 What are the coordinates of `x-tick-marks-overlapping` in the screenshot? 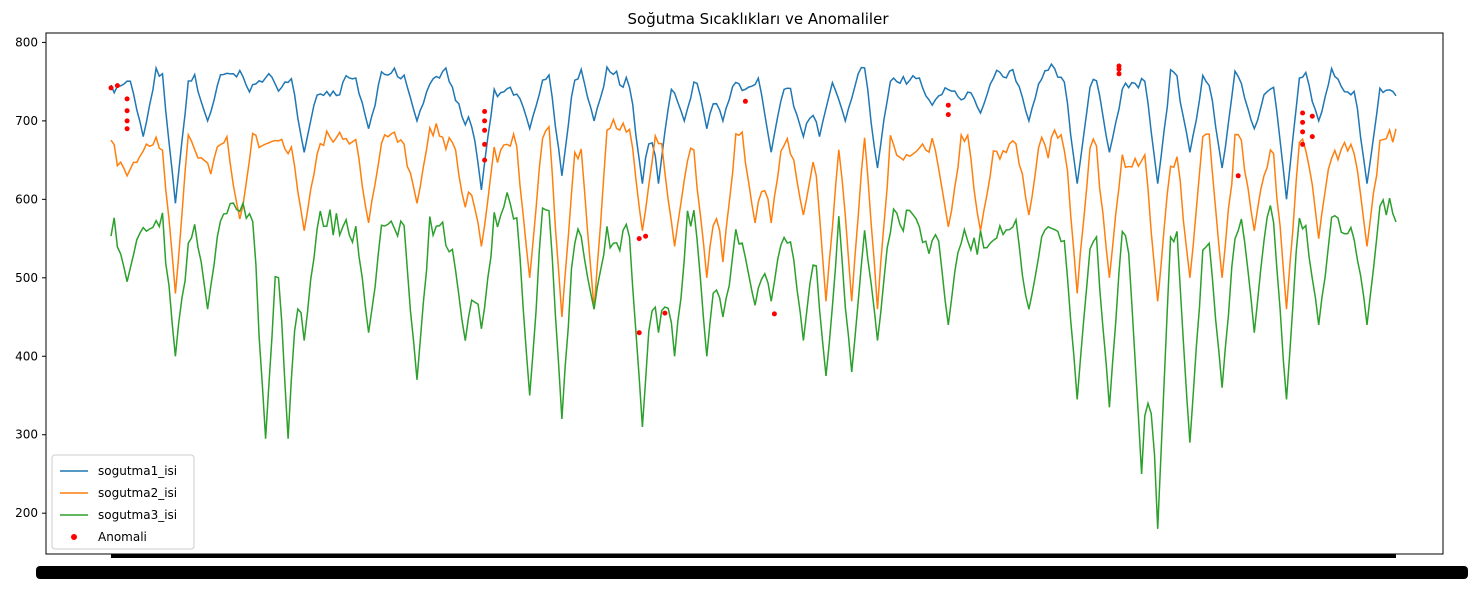 It's located at (753, 556).